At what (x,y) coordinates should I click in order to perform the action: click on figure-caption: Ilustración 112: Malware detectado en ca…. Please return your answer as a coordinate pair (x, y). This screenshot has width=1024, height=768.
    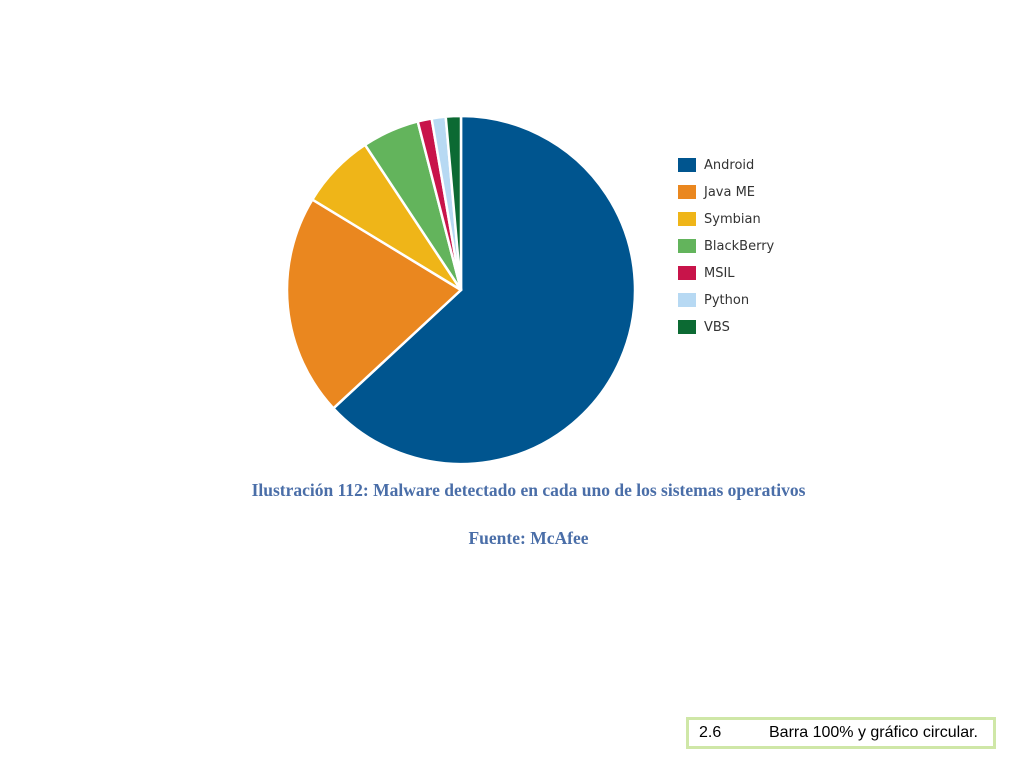
    Looking at the image, I should click on (528, 490).